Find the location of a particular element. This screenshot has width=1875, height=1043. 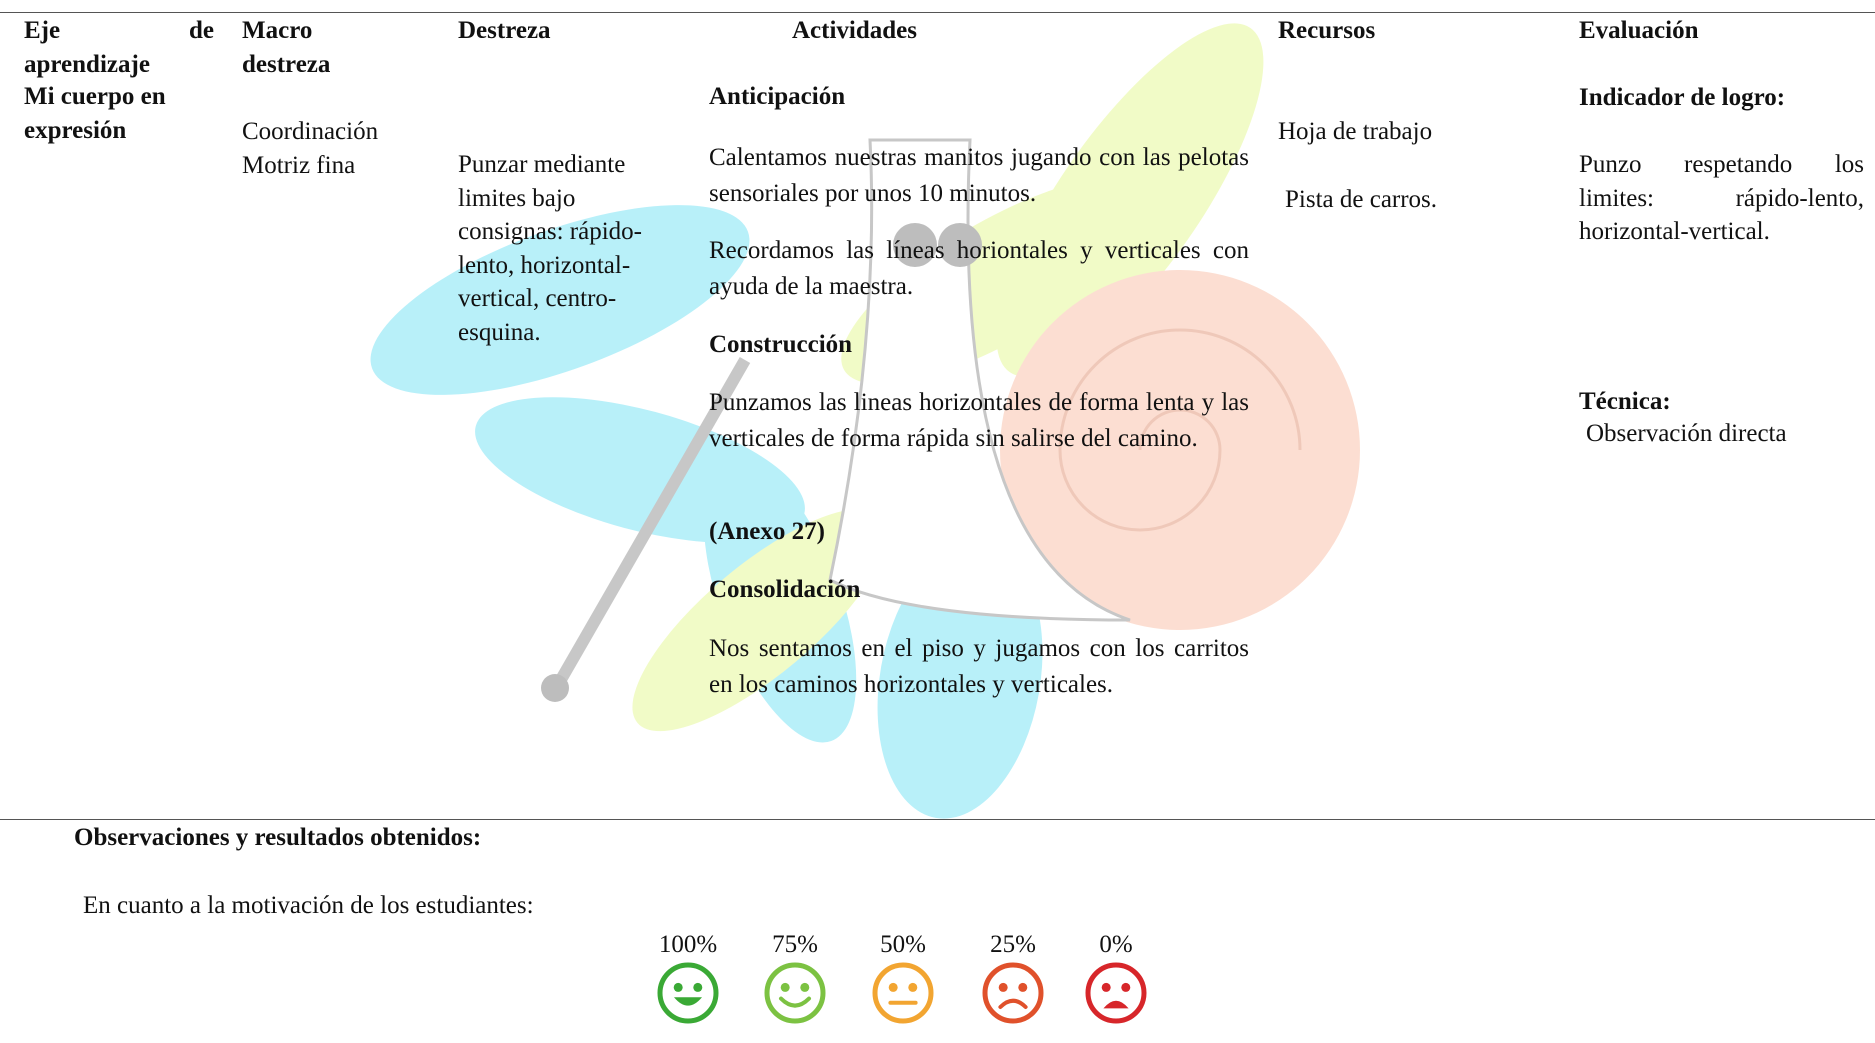

observations-title: Observaciones y resultados obtenidos: is located at coordinates (278, 837).